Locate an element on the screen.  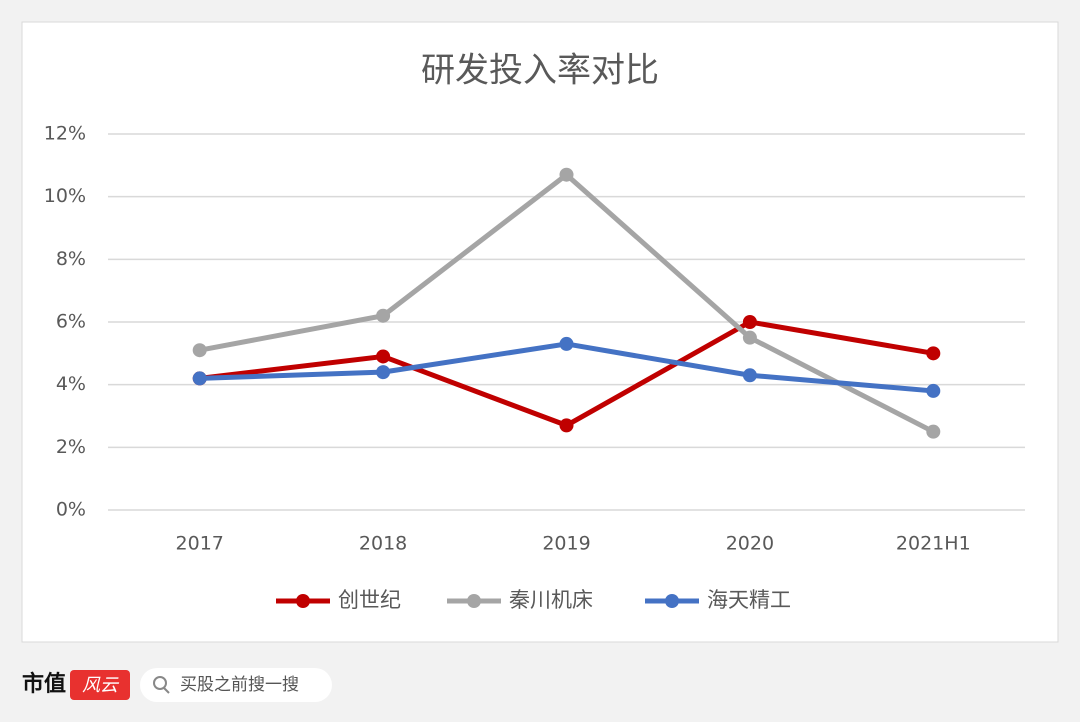
footer: 市值 风云 买股之前搜一搜 is located at coordinates (177, 685).